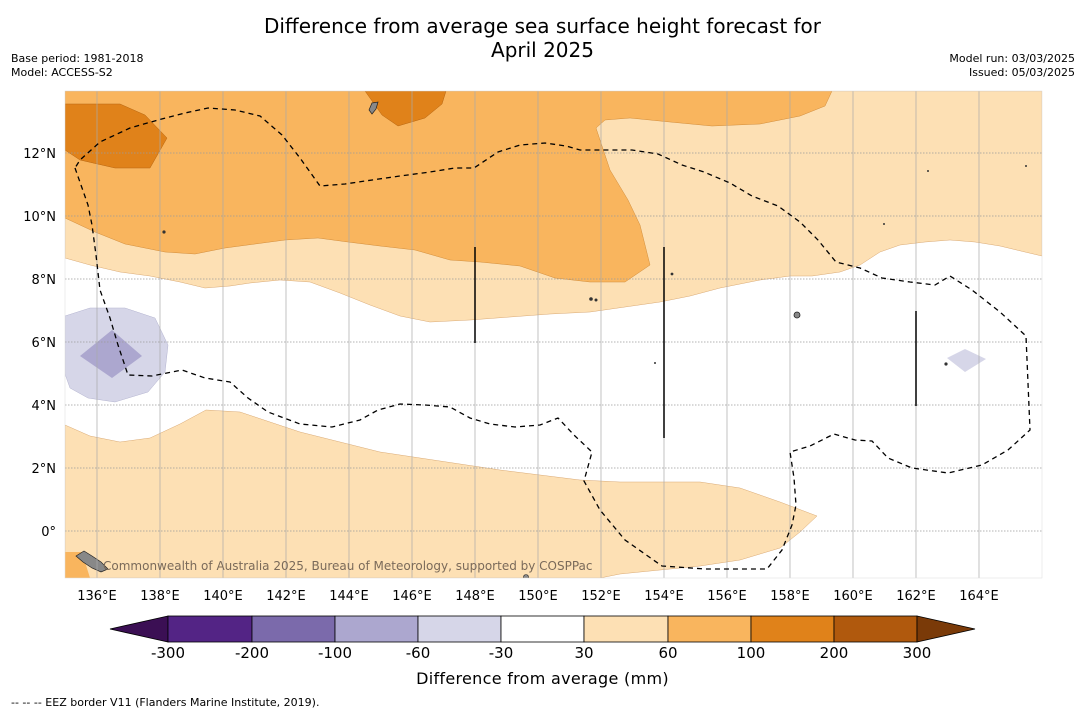 The image size is (1085, 713). I want to click on colorbar-extend-low, so click(139, 629).